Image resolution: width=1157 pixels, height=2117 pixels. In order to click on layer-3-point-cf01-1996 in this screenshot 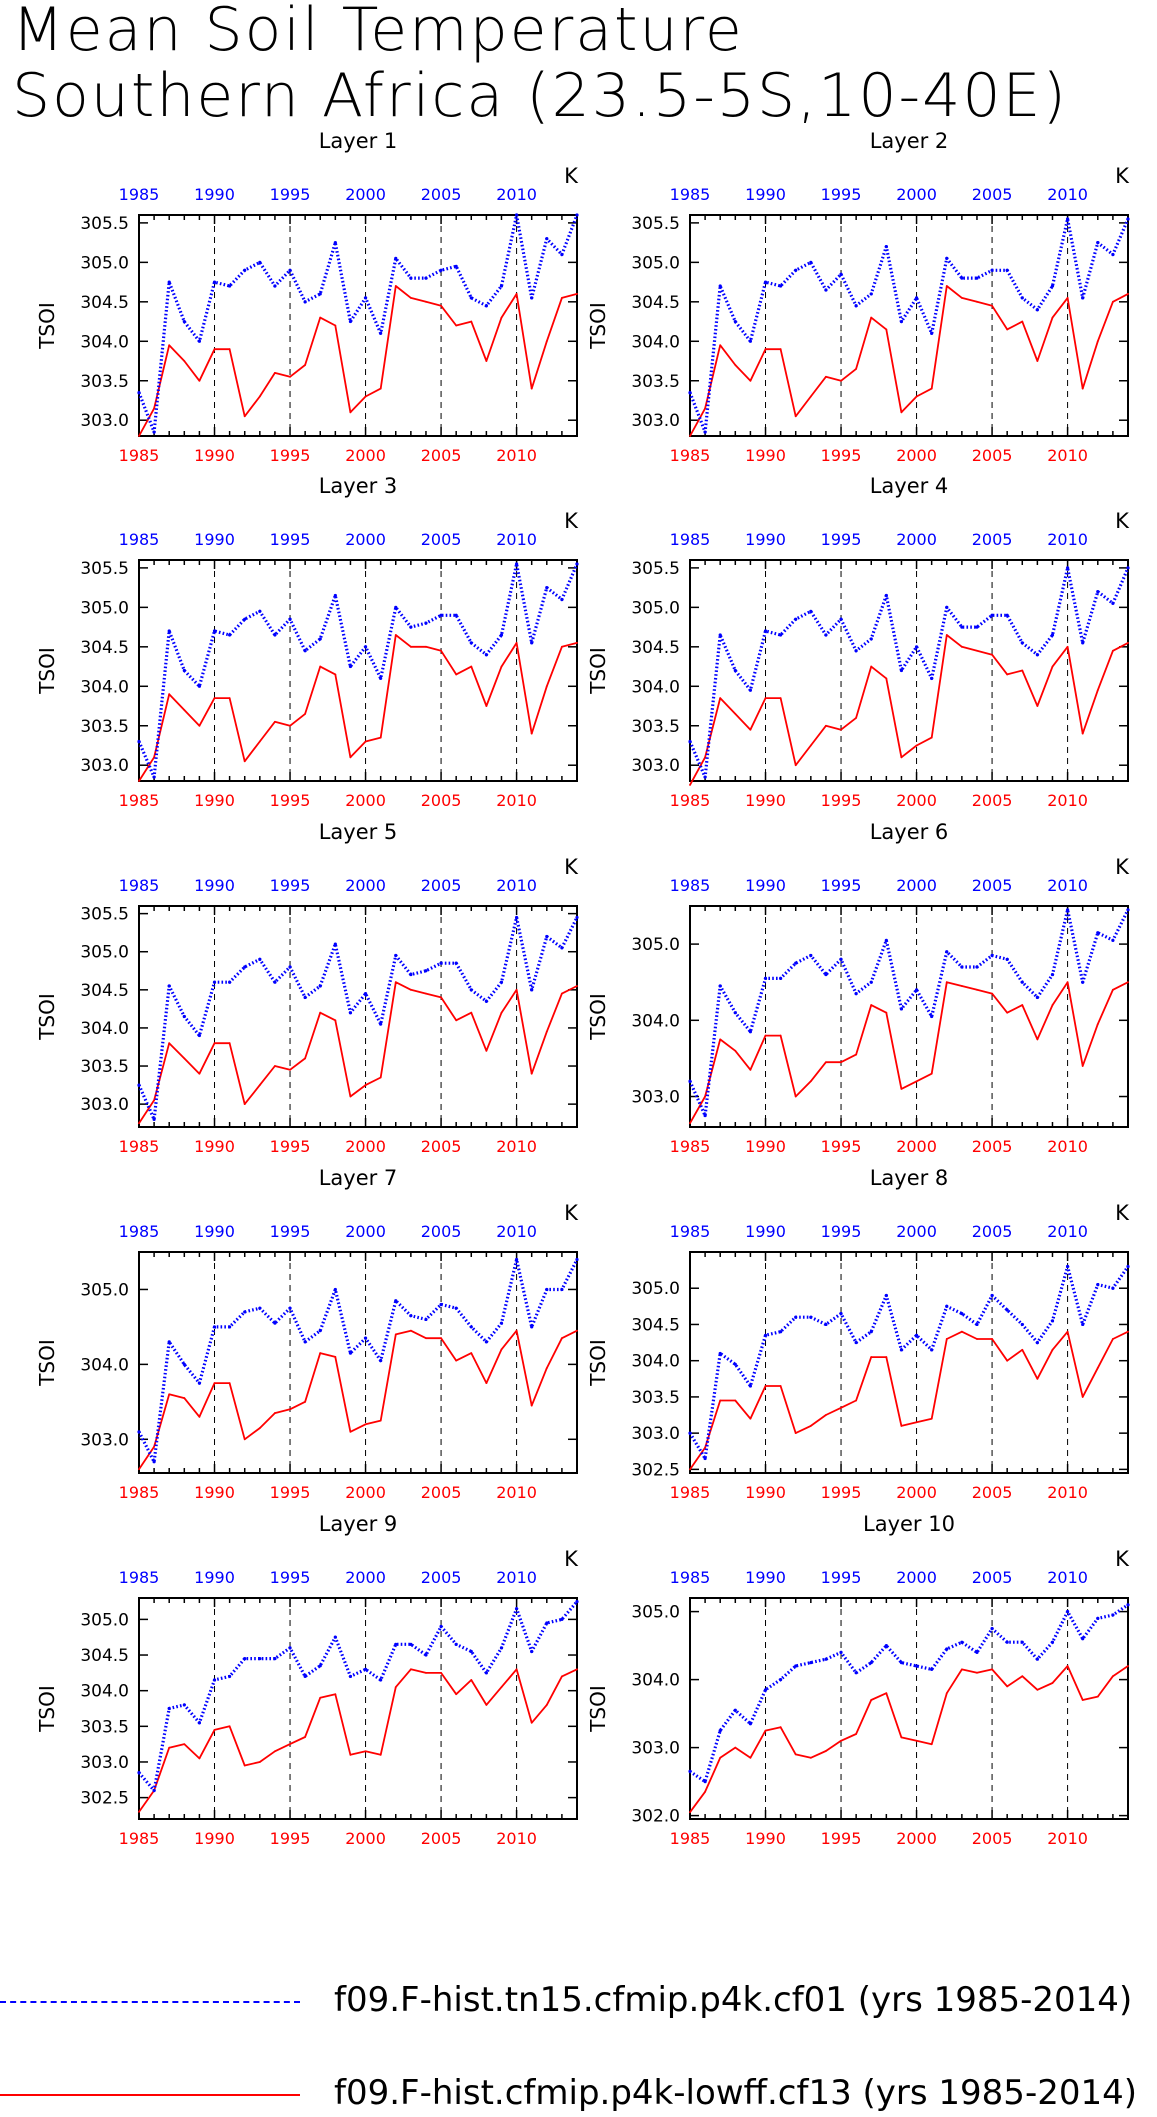, I will do `click(305, 651)`.